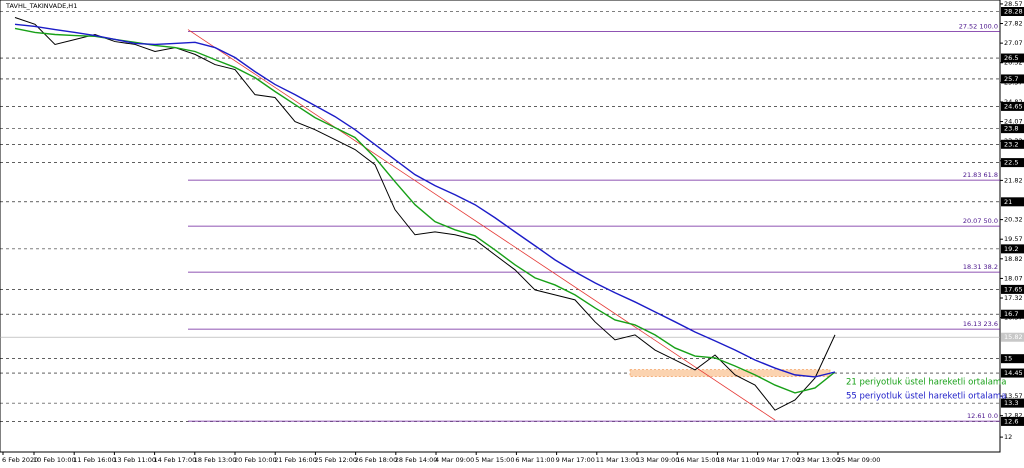 The width and height of the screenshot is (1024, 468). Describe the element at coordinates (818, 460) in the screenshot. I see `x-tick-label: 23 Mar 13:00` at that location.